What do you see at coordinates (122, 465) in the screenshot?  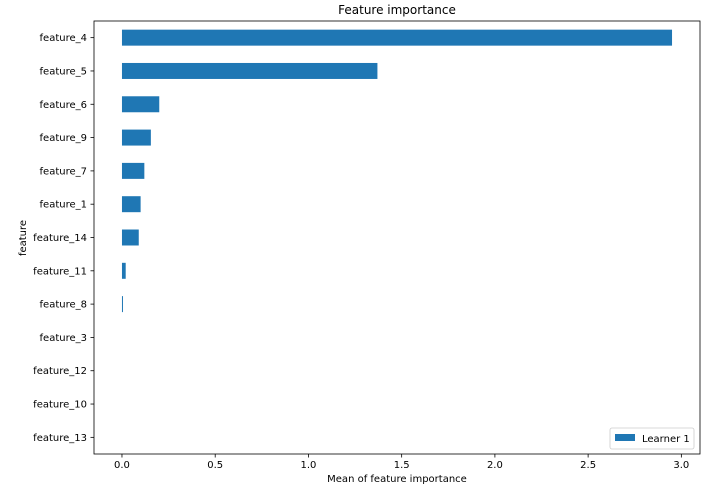 I see `x-tick-label: 0.0` at bounding box center [122, 465].